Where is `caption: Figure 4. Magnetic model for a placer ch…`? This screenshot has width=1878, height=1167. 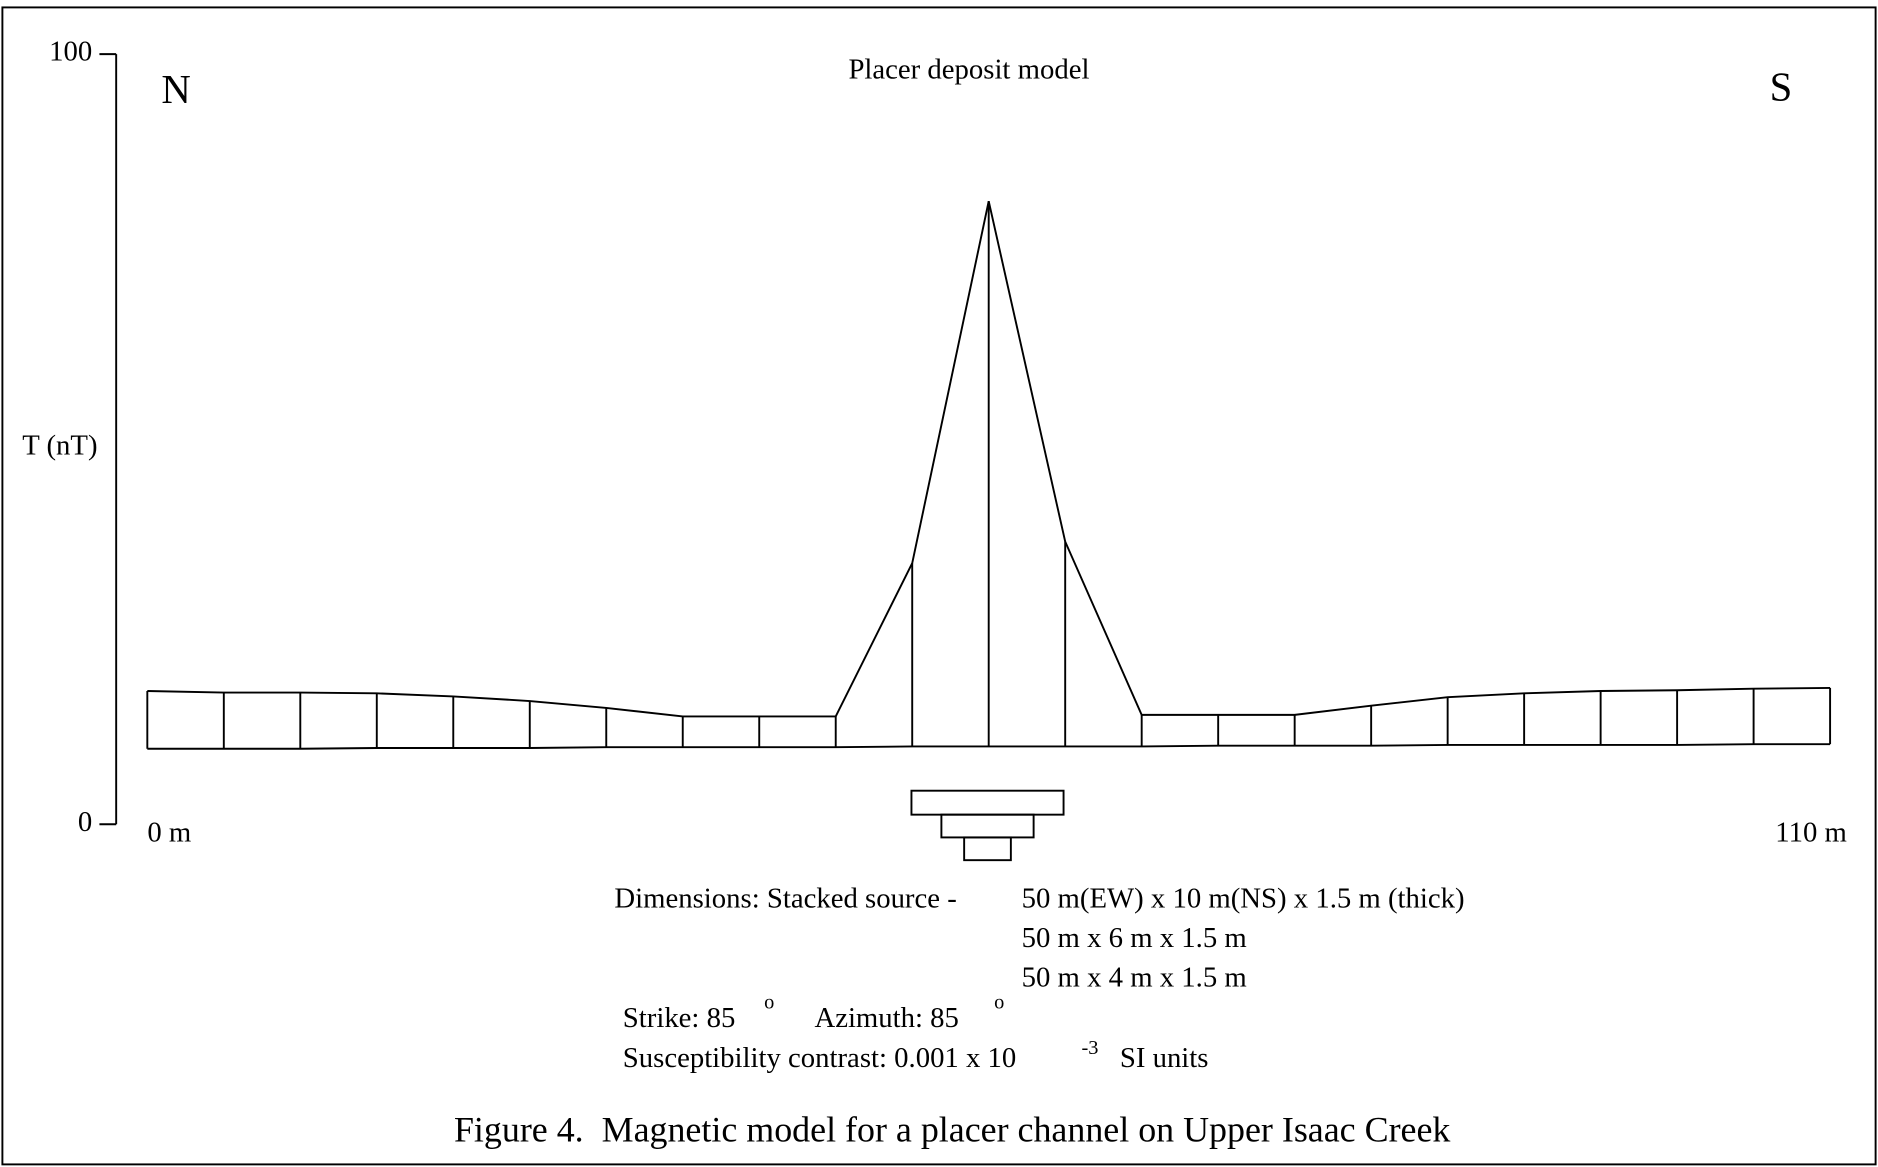
caption: Figure 4. Magnetic model for a placer ch… is located at coordinates (952, 1129).